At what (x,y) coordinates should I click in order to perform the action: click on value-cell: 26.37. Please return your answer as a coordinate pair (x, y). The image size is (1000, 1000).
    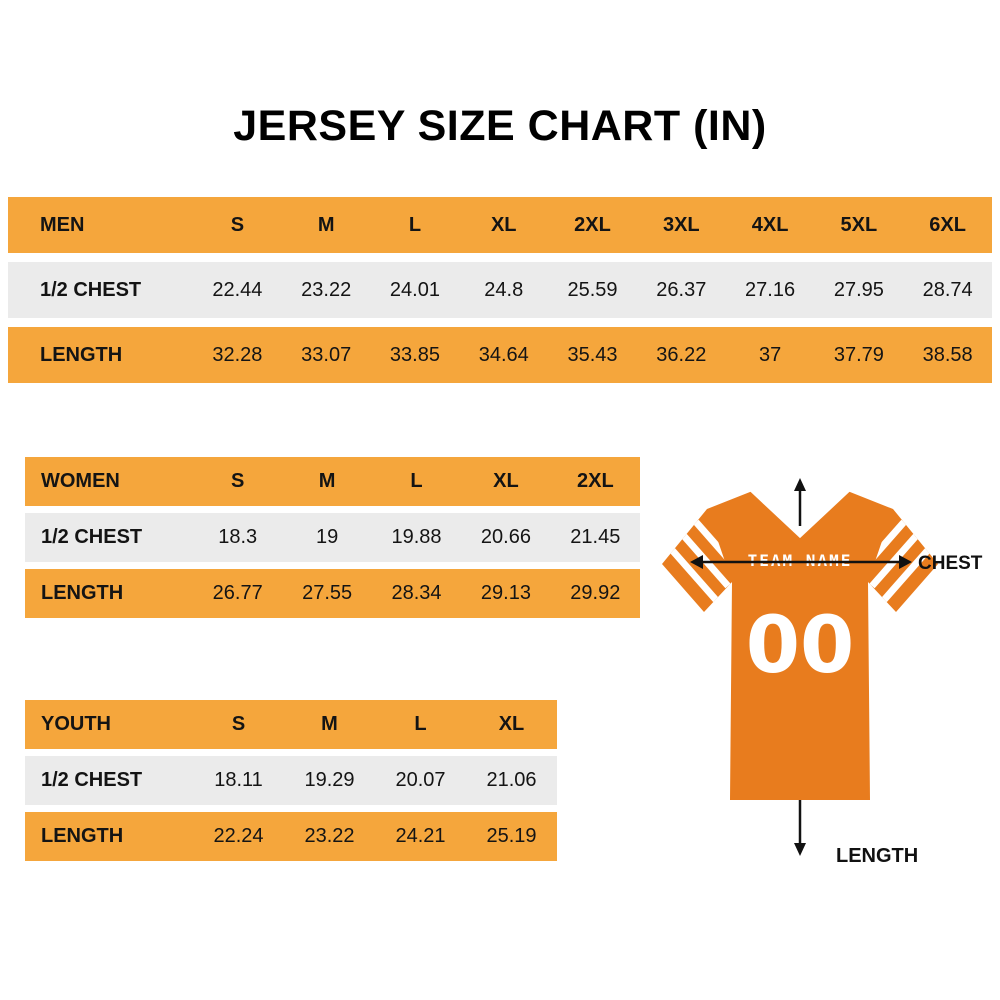
    Looking at the image, I should click on (681, 289).